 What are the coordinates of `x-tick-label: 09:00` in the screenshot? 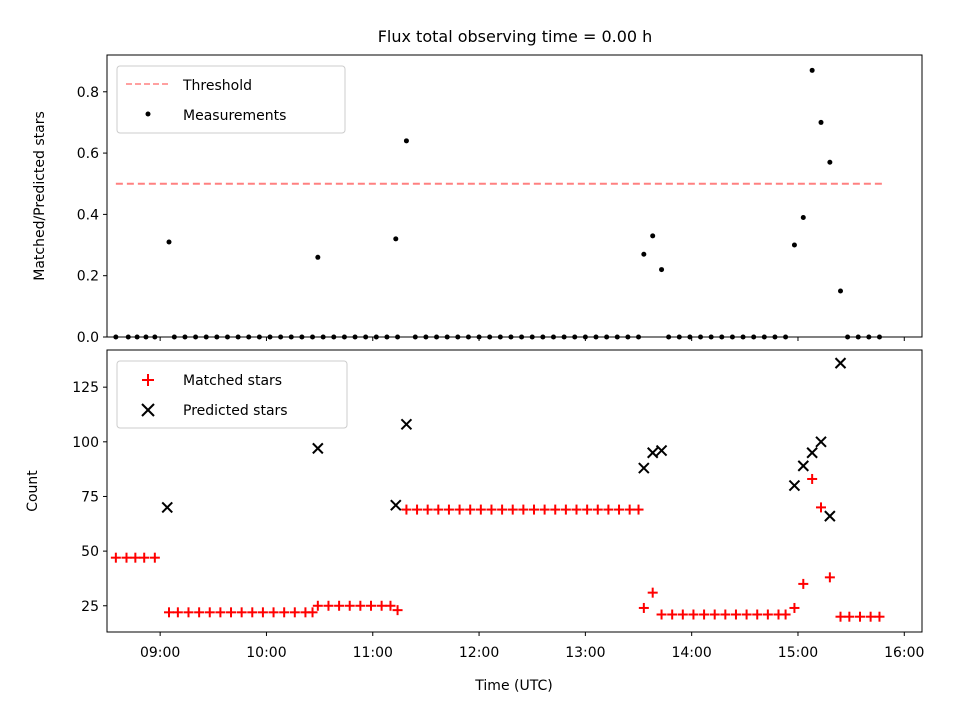 It's located at (160, 653).